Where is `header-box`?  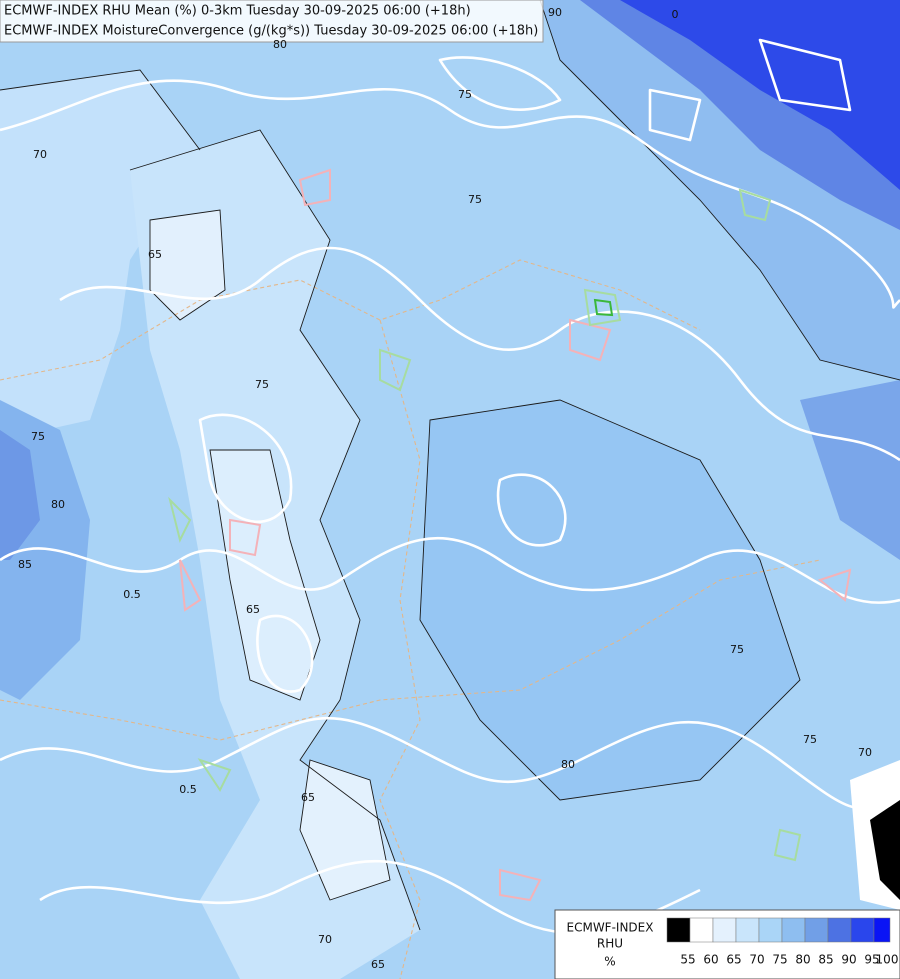
header-box is located at coordinates (272, 21).